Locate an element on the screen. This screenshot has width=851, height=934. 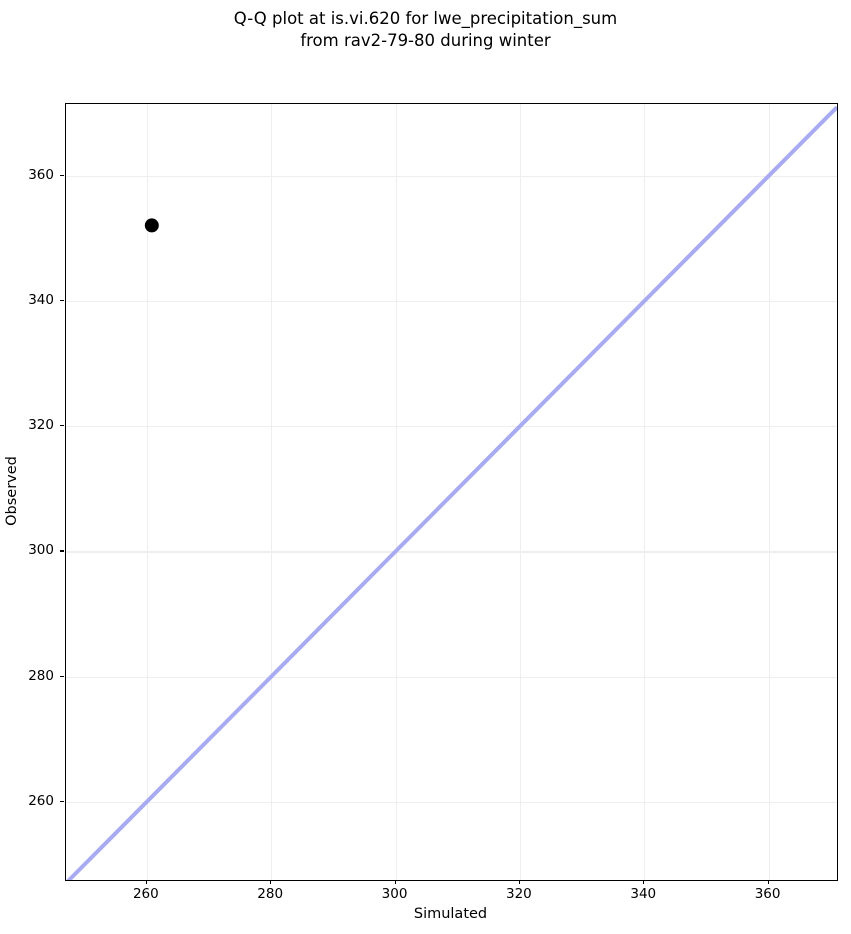
chart-title-line-2: from rav2-79-80 during winter is located at coordinates (425, 40).